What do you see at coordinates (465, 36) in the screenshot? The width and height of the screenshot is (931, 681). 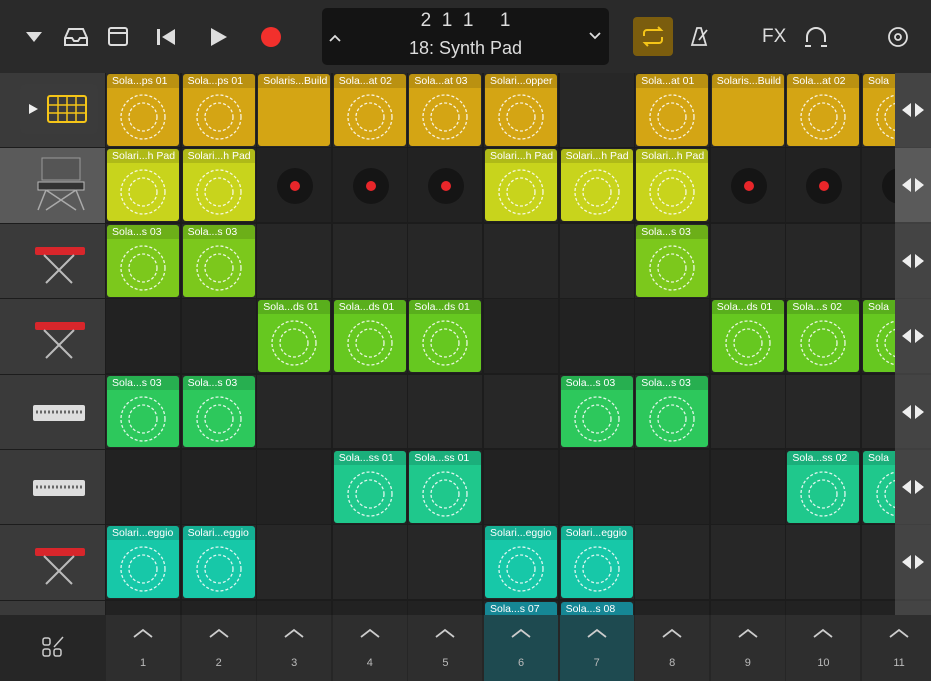 I see `lcd-display` at bounding box center [465, 36].